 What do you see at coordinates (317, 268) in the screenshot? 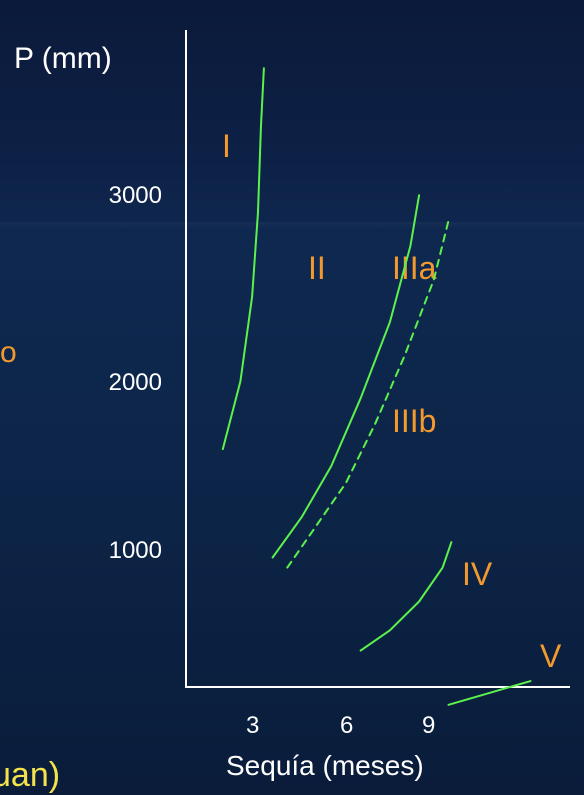
I see `region-label: II` at bounding box center [317, 268].